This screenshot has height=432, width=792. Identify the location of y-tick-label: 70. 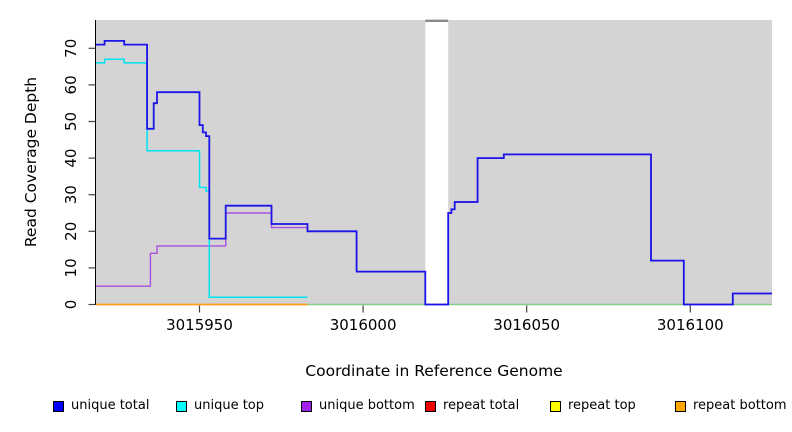
(71, 48).